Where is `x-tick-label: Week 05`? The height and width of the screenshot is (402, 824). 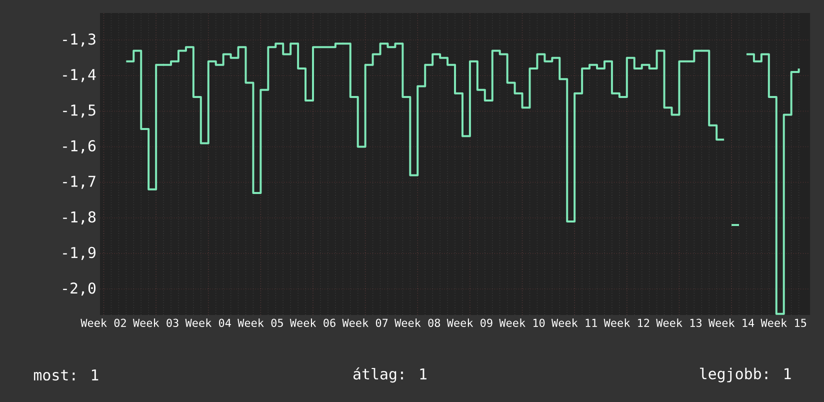
x-tick-label: Week 05 is located at coordinates (260, 322).